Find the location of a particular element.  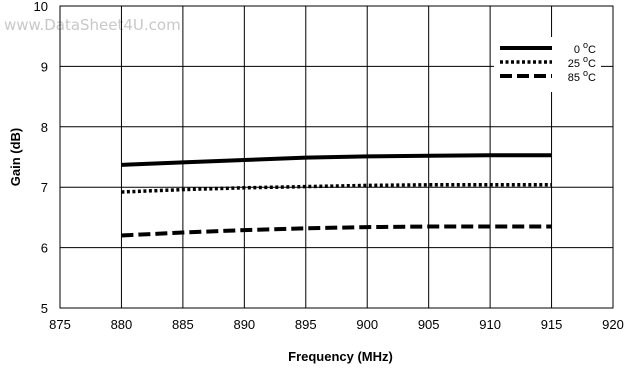

legend-label: 85 oC is located at coordinates (582, 76).